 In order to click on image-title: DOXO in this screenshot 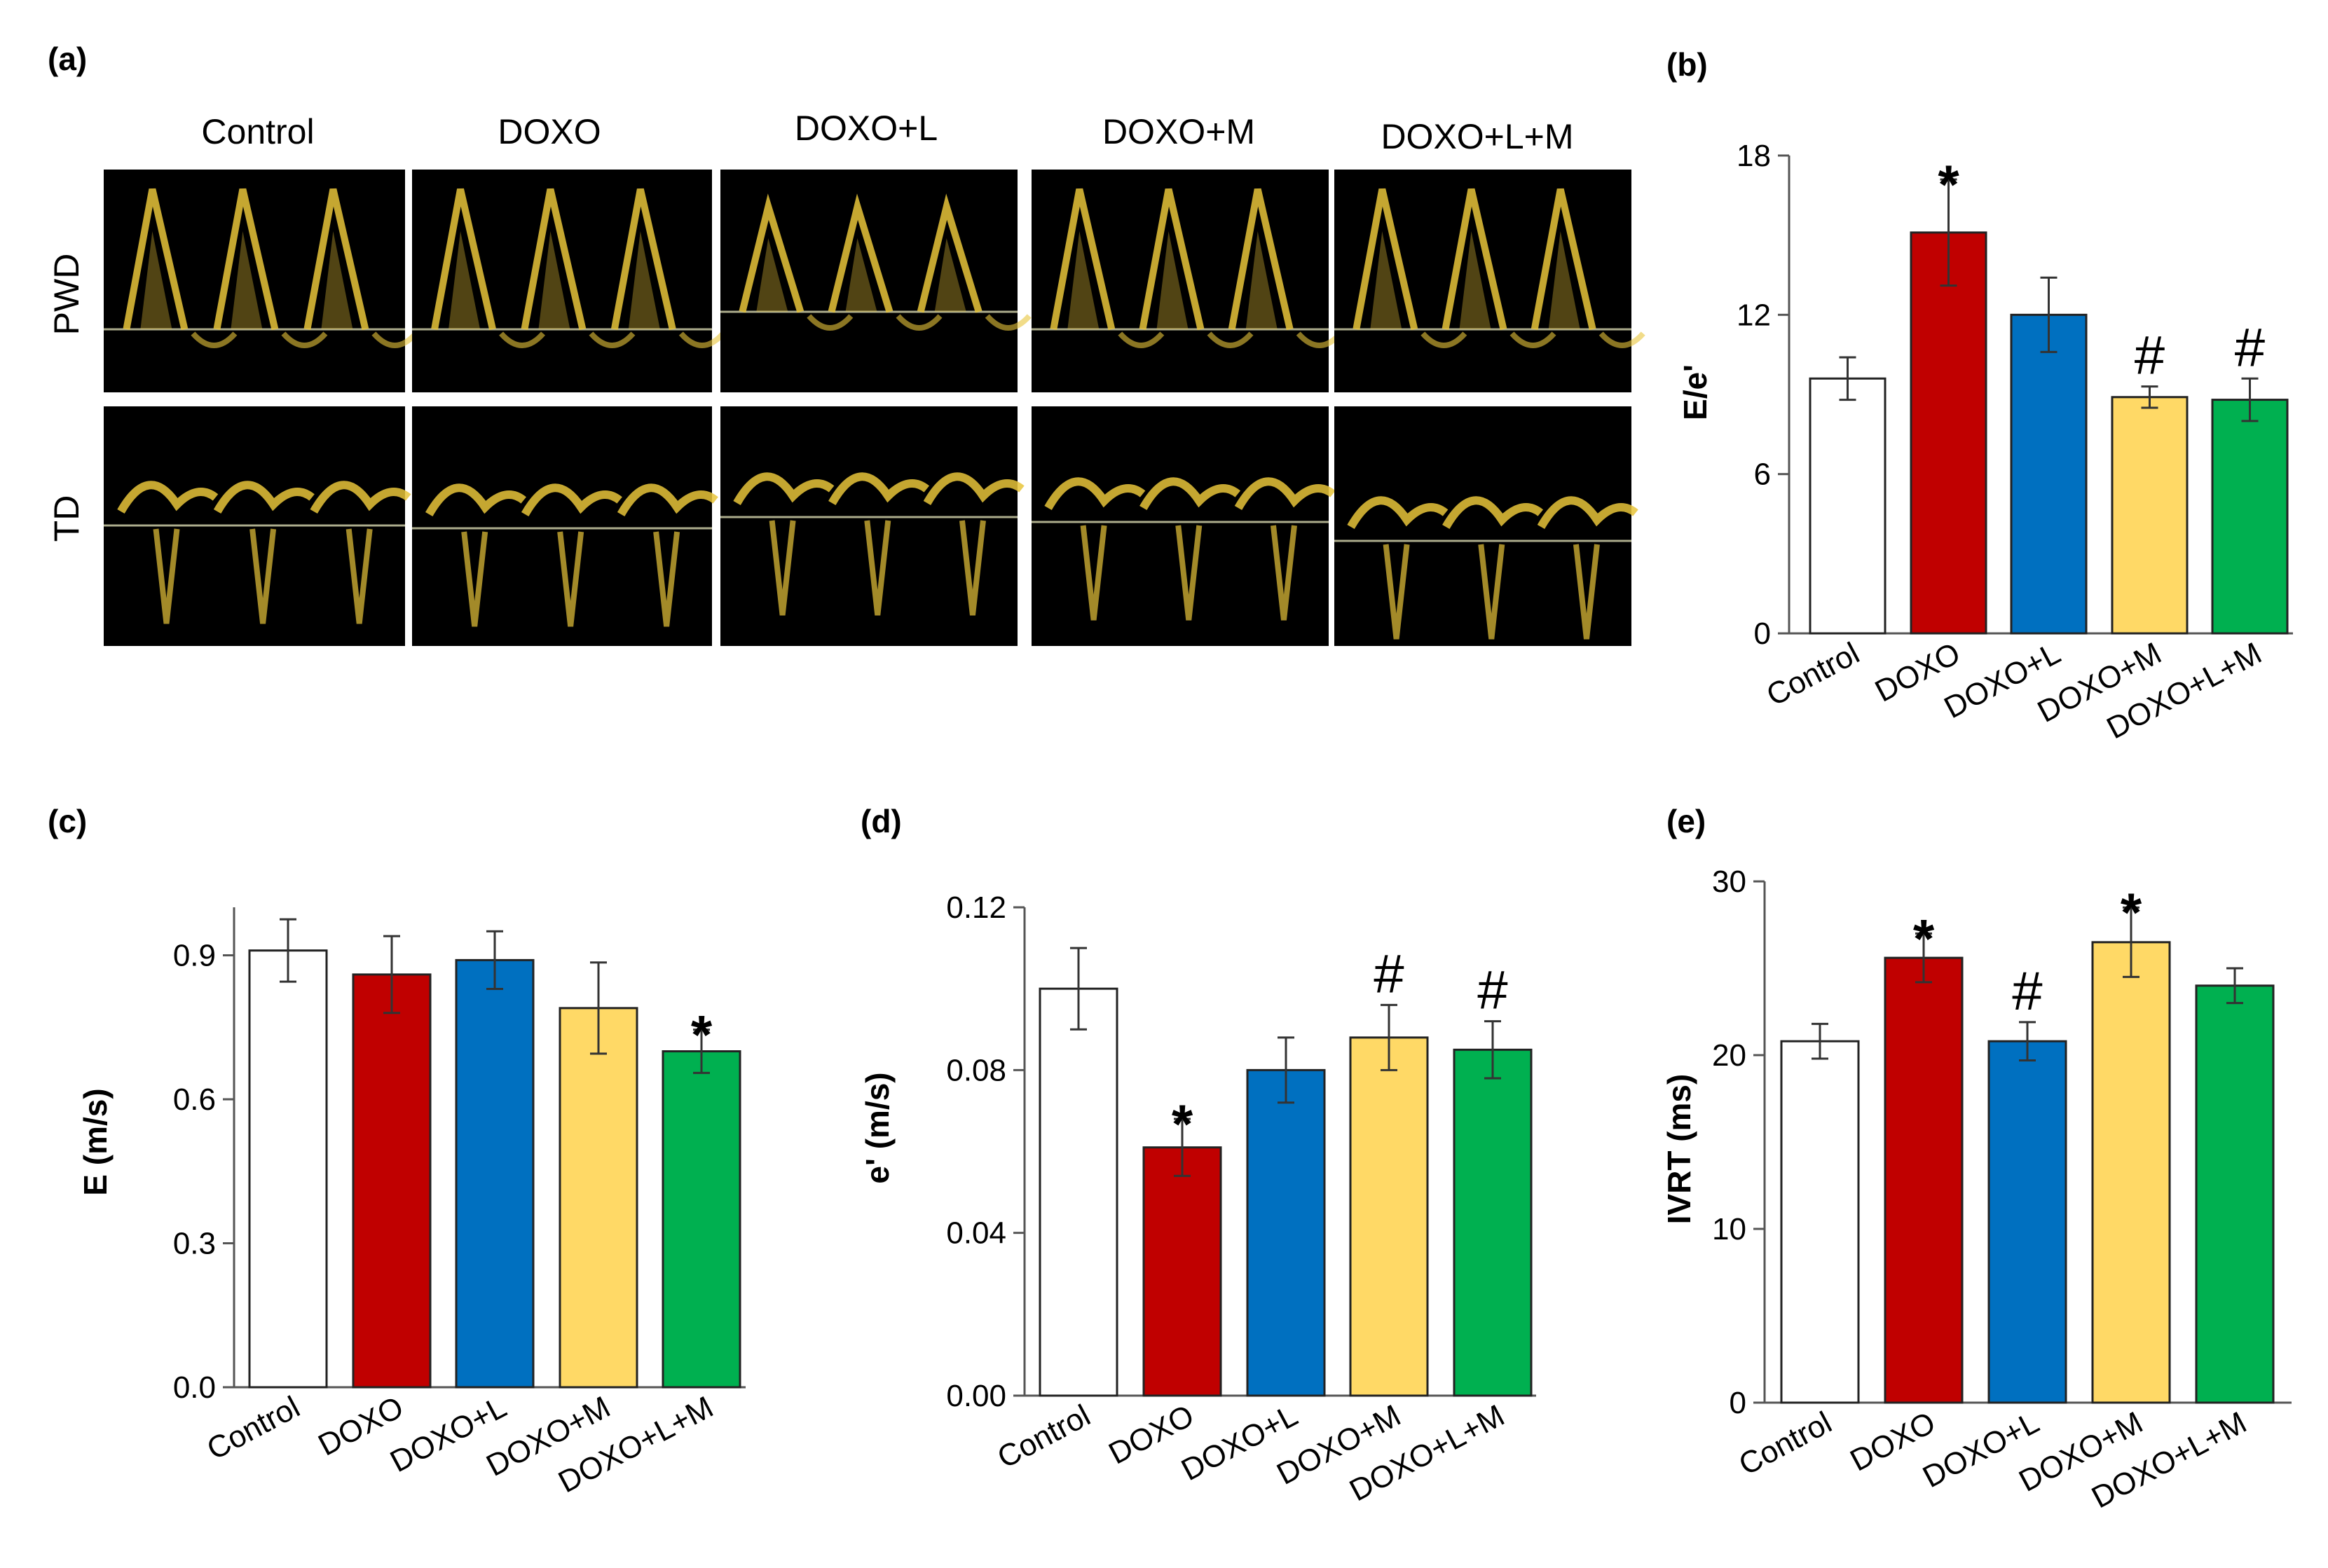, I will do `click(549, 131)`.